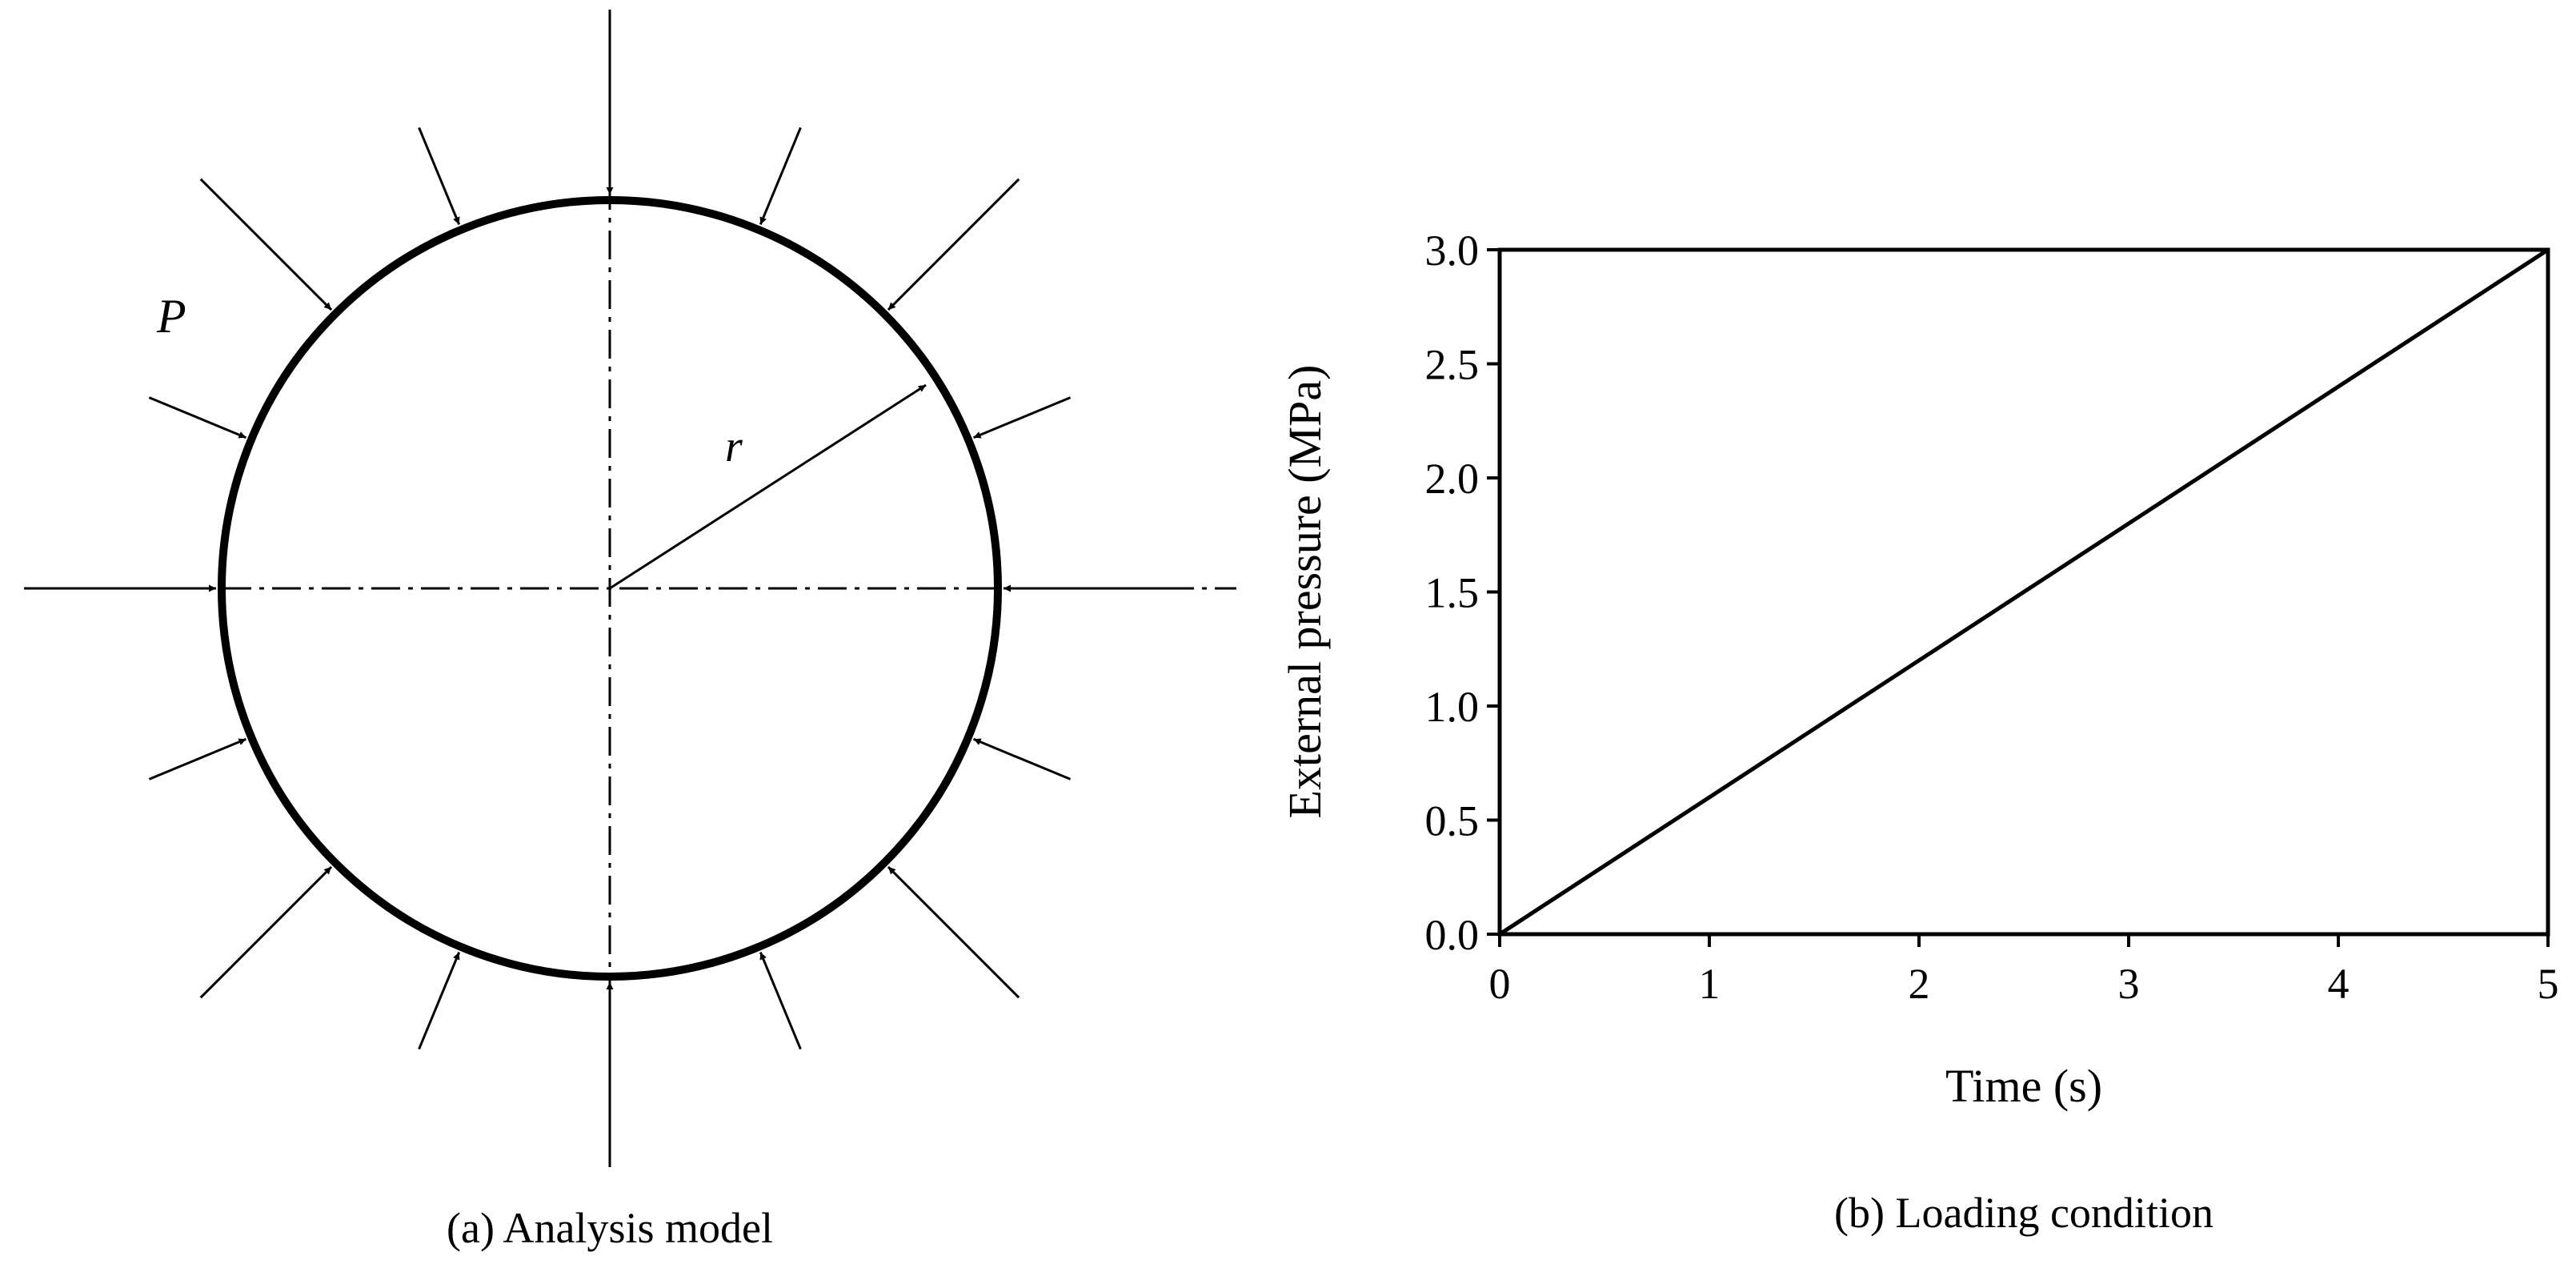 The height and width of the screenshot is (1280, 2576). I want to click on y-tick-label: 2.0, so click(1452, 479).